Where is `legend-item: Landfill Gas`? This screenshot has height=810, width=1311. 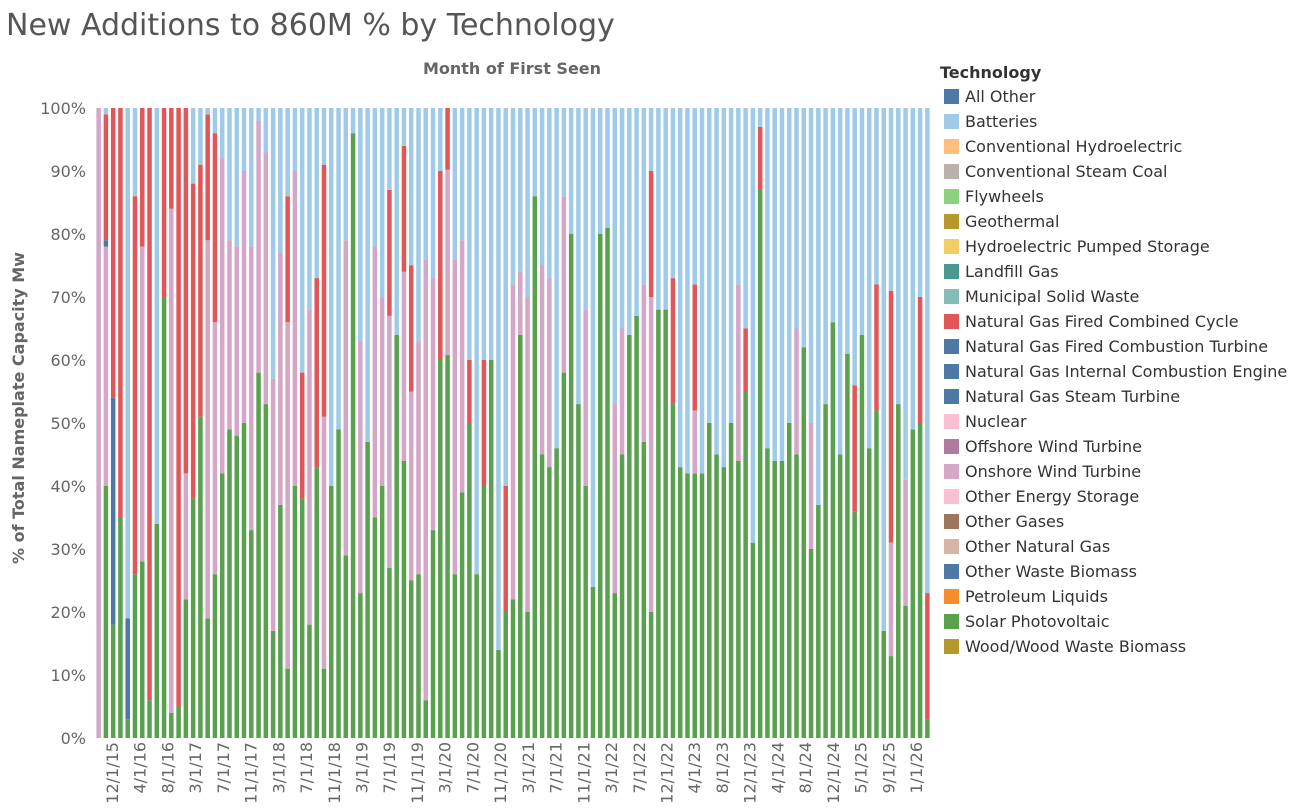
legend-item: Landfill Gas is located at coordinates (1125, 271).